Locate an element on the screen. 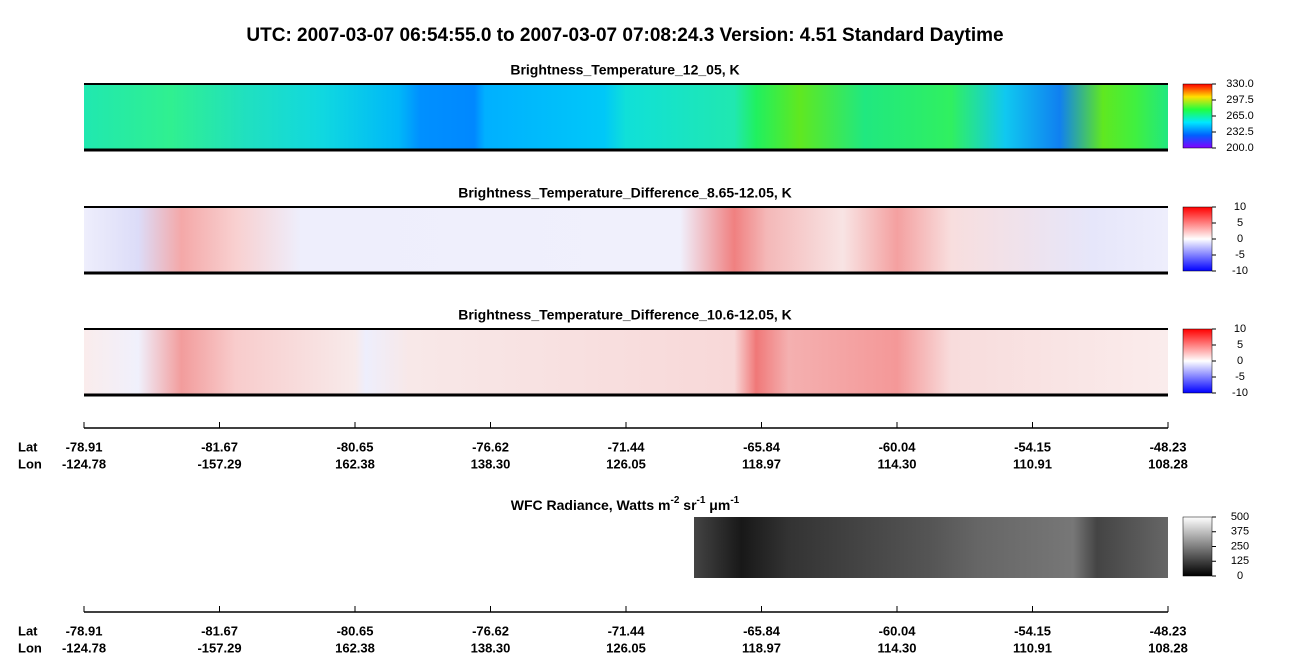 Image resolution: width=1300 pixels, height=672 pixels. colorbar-tick-label: 232.5 is located at coordinates (1240, 132).